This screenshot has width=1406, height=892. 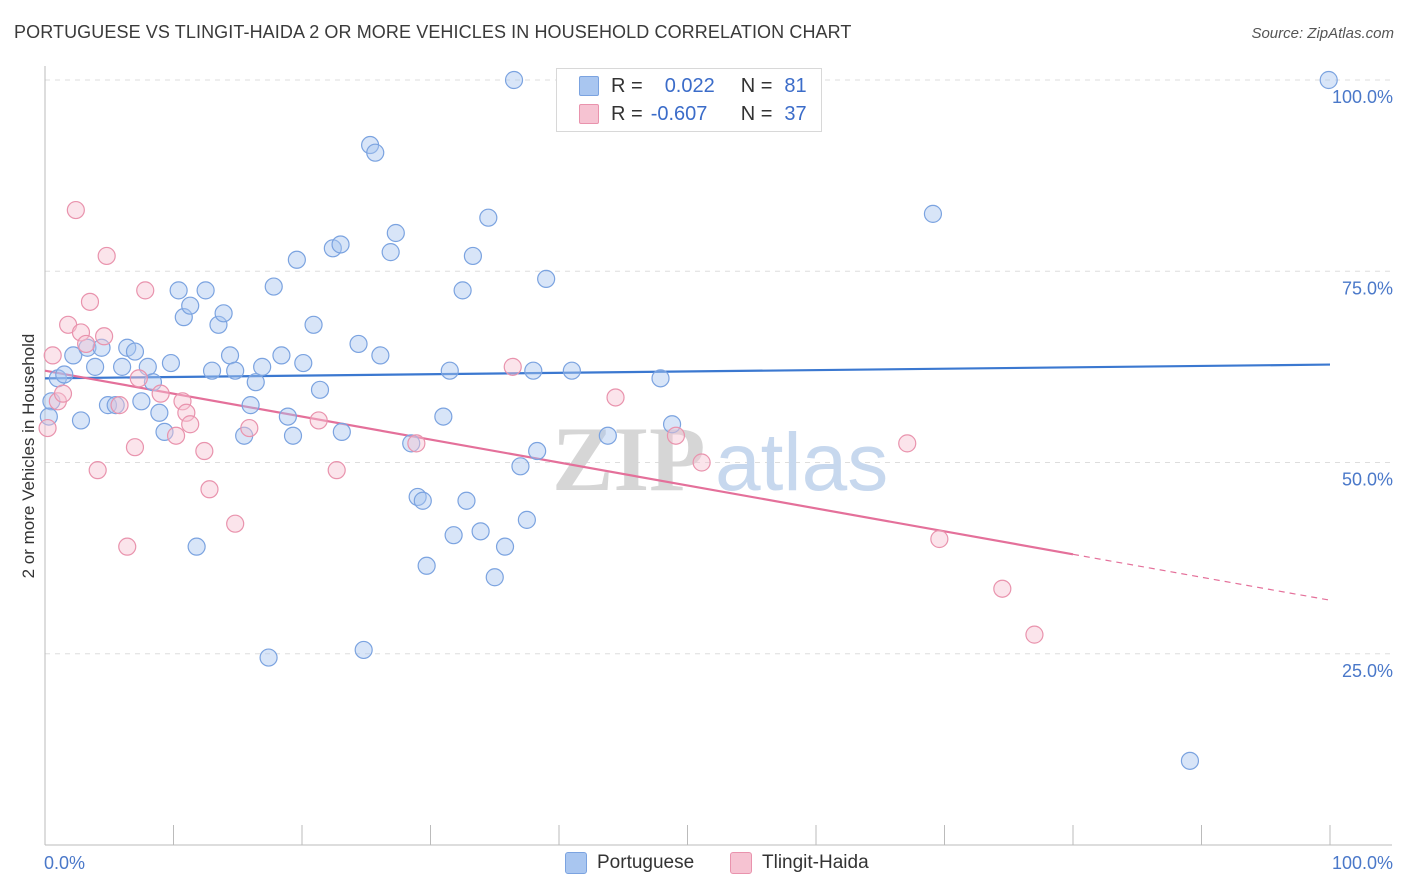 I want to click on legend-r-label: R =, so click(x=627, y=113).